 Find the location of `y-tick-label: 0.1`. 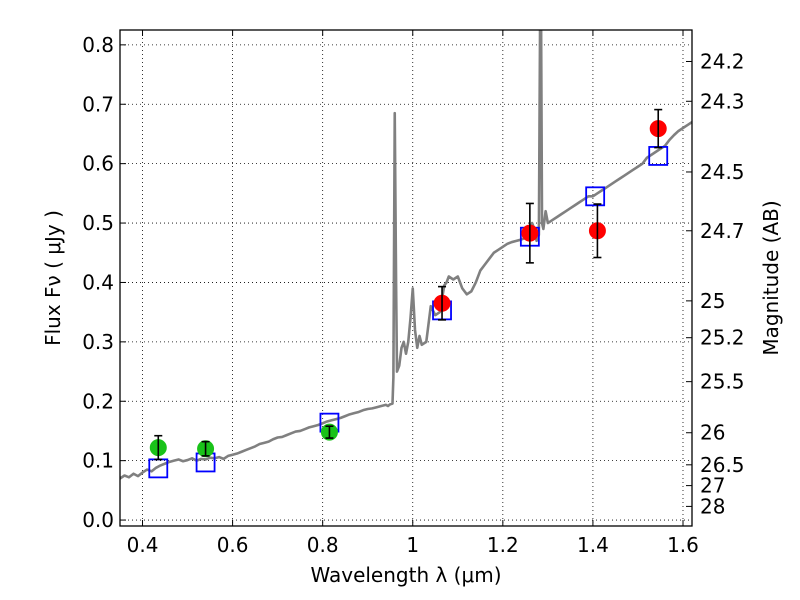

y-tick-label: 0.1 is located at coordinates (98, 461).